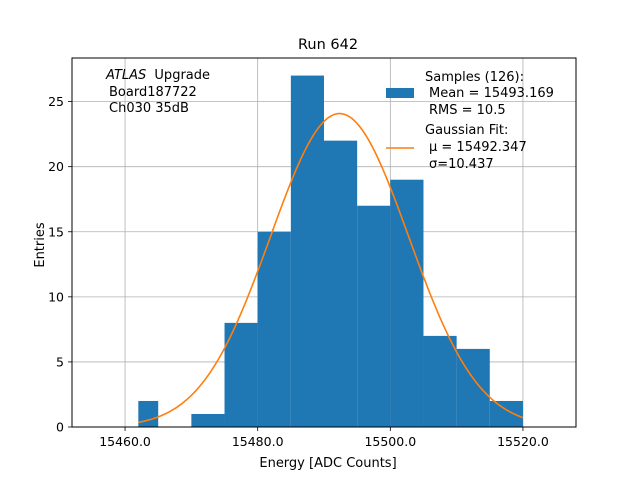  Describe the element at coordinates (478, 147) in the screenshot. I see `legend-fit-mu: μ = 15492.347` at that location.